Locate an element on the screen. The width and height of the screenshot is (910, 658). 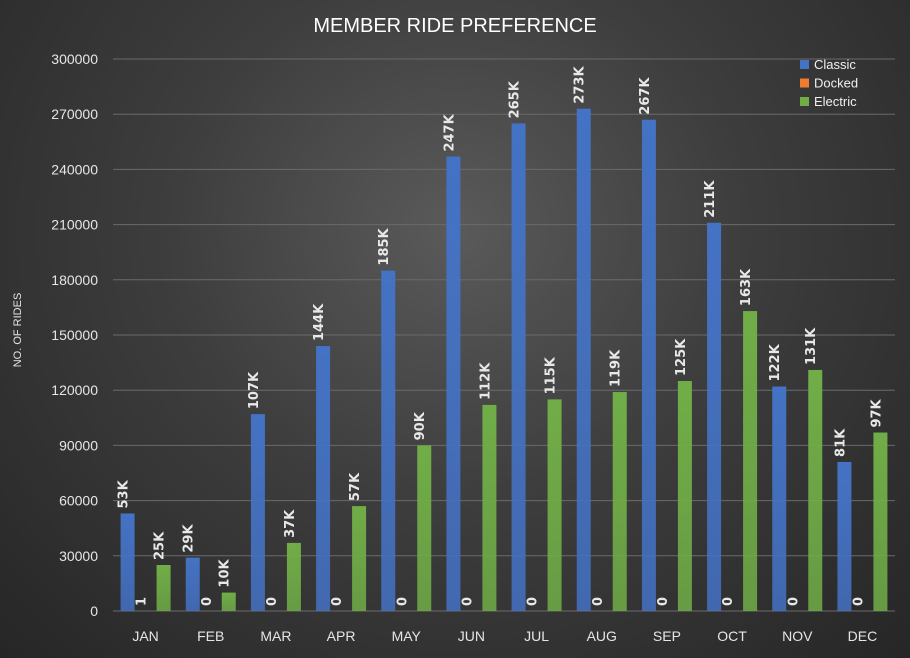
data-label: 265K is located at coordinates (515, 99).